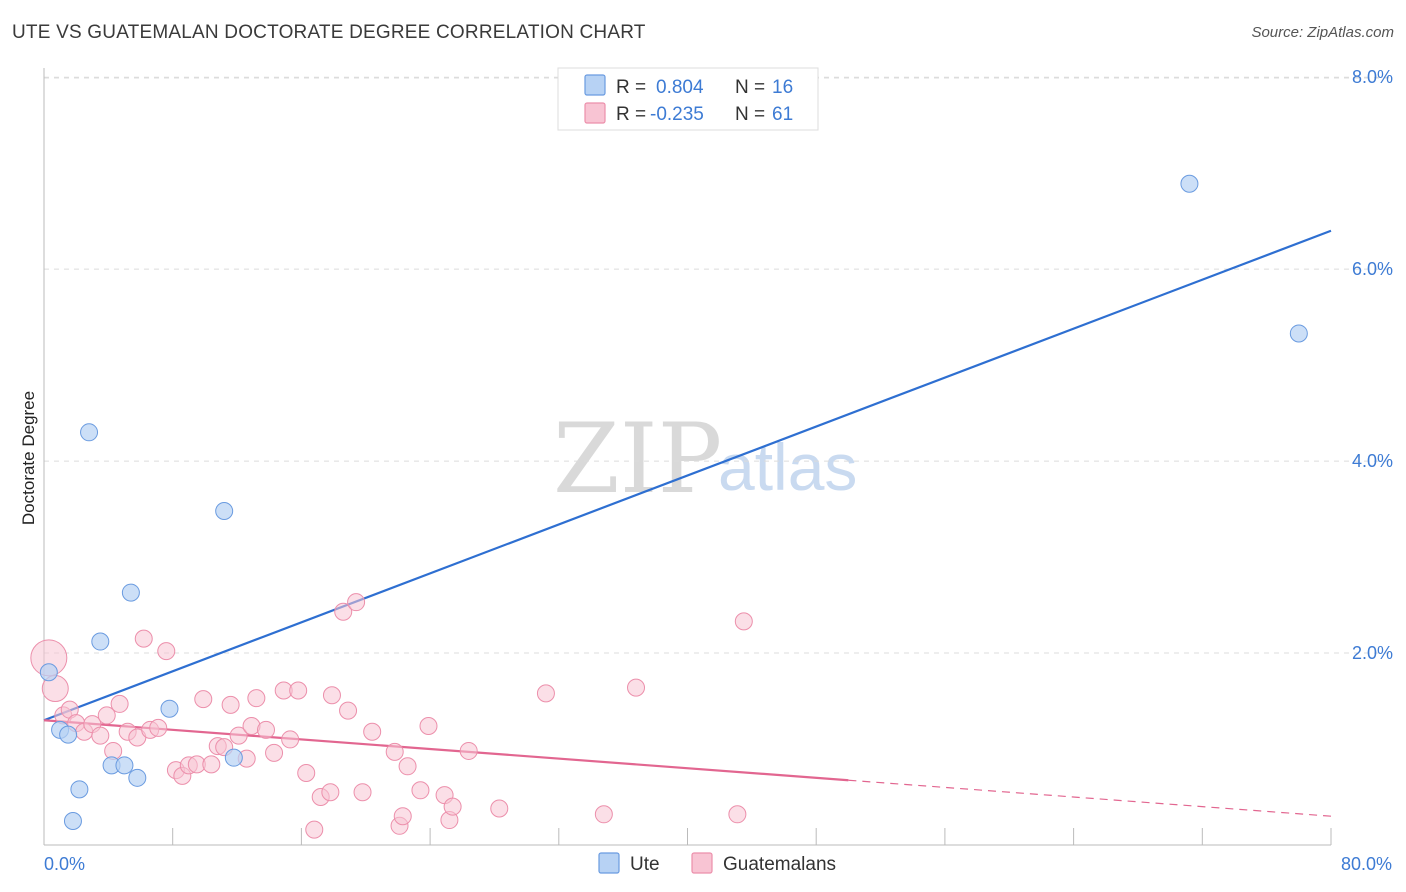 Image resolution: width=1406 pixels, height=892 pixels. Describe the element at coordinates (1372, 461) in the screenshot. I see `y-tick-label-1: 4.0%` at that location.